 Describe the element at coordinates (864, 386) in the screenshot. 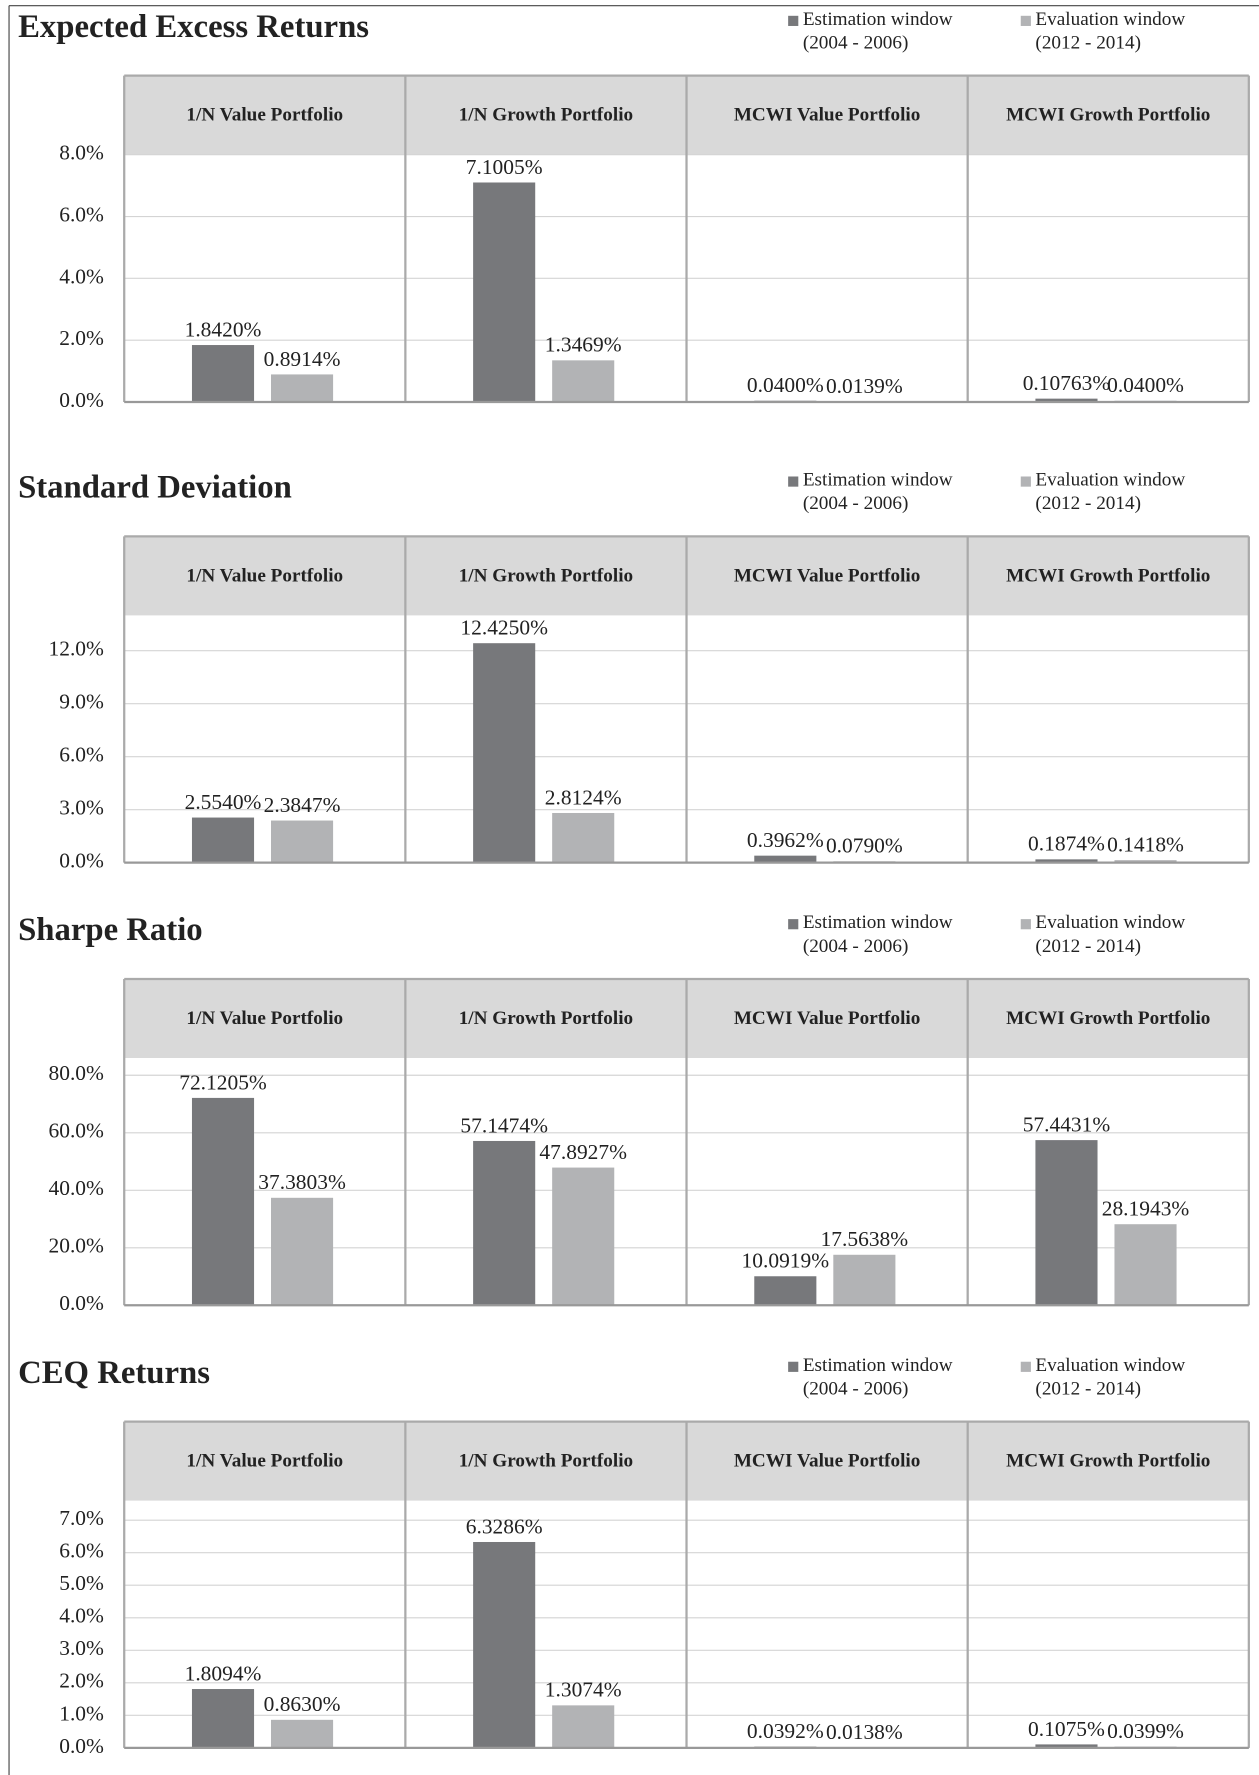

I see `data-label: 0.0139%` at that location.